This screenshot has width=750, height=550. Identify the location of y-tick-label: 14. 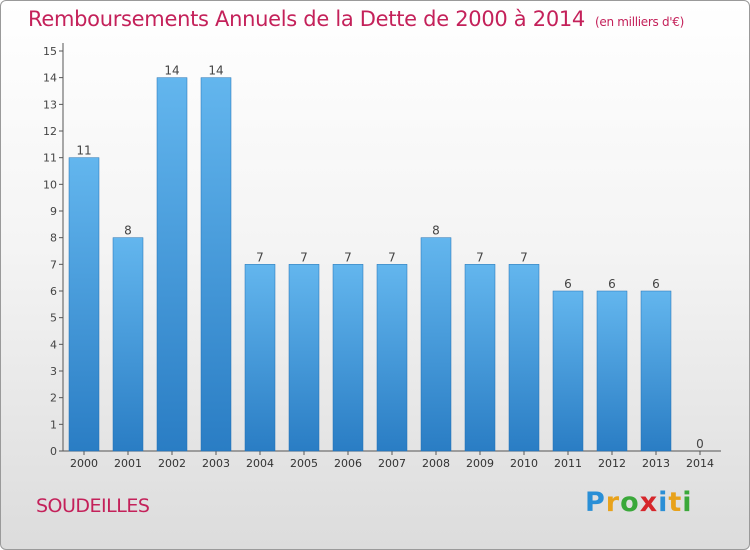
(50, 78).